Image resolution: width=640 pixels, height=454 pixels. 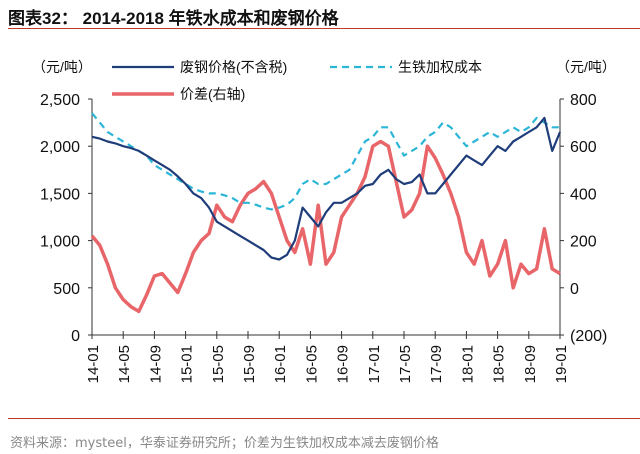 I want to click on x-tick-label: 18-09, so click(x=530, y=364).